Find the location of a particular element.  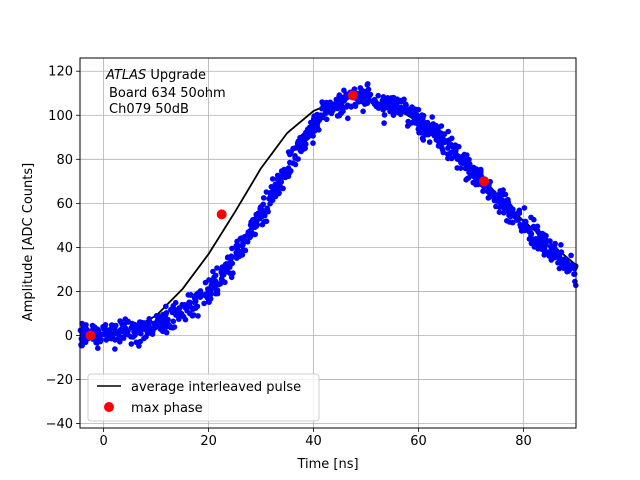

y-tick-label-1: −20 is located at coordinates (59, 380).